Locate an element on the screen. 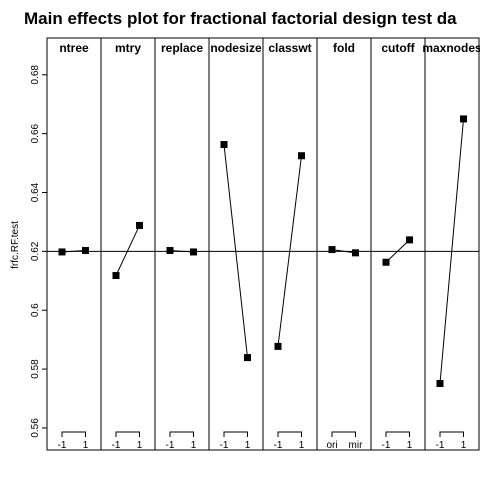 The width and height of the screenshot is (480, 480). level-tick-label: mir is located at coordinates (356, 445).